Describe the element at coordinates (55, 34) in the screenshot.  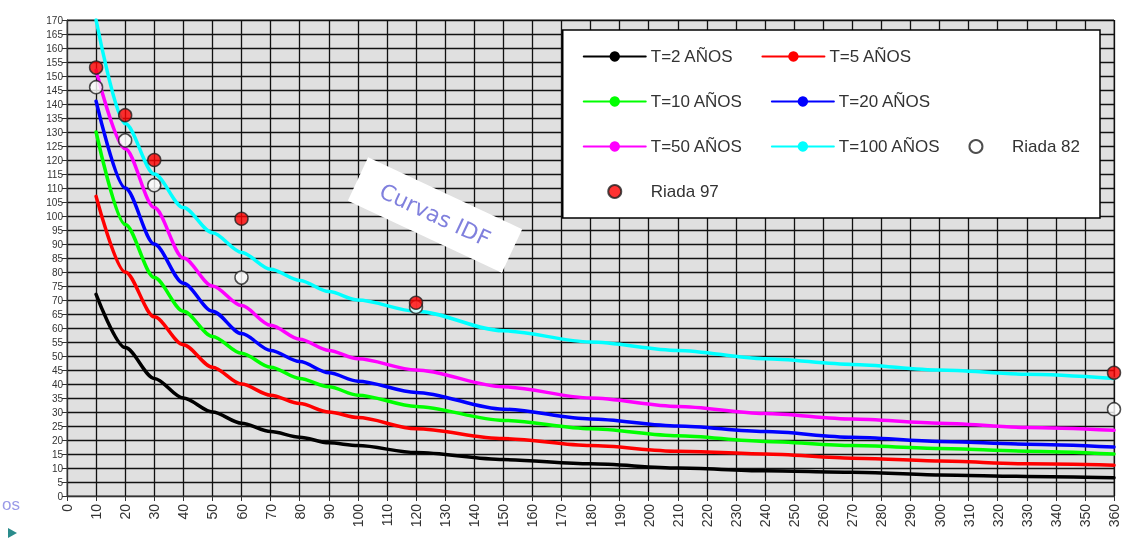
I see `y-tick-label: 165` at that location.